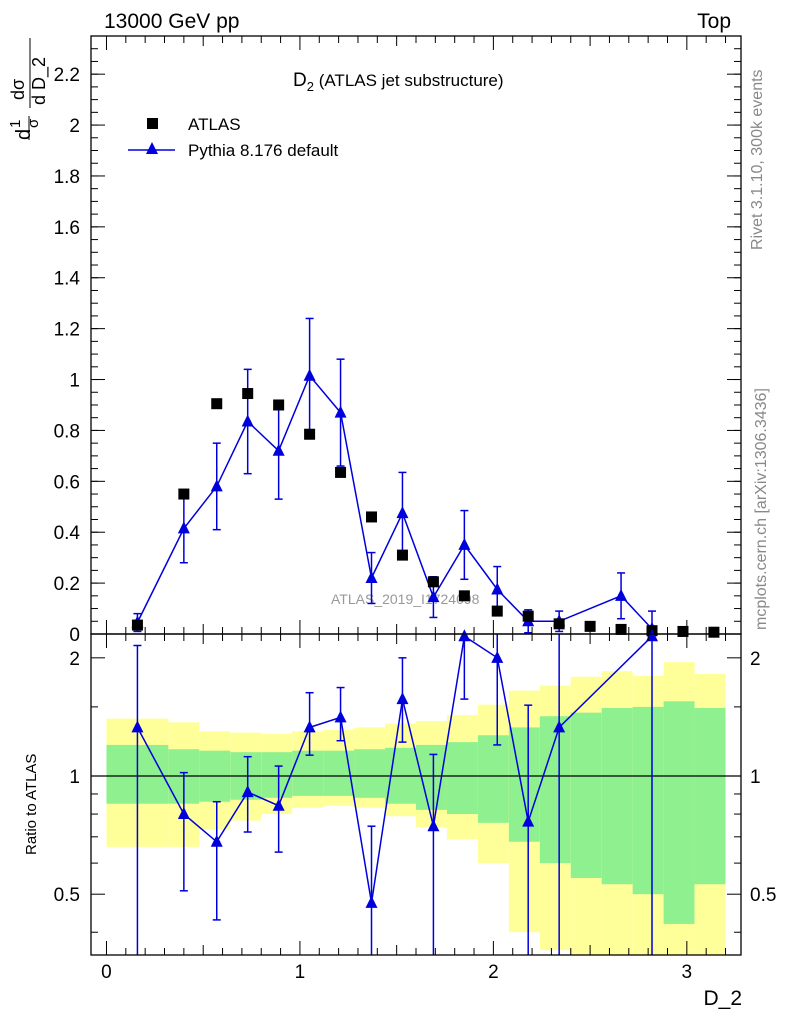  I want to click on y-tick-label-main: 2, so click(74, 126).